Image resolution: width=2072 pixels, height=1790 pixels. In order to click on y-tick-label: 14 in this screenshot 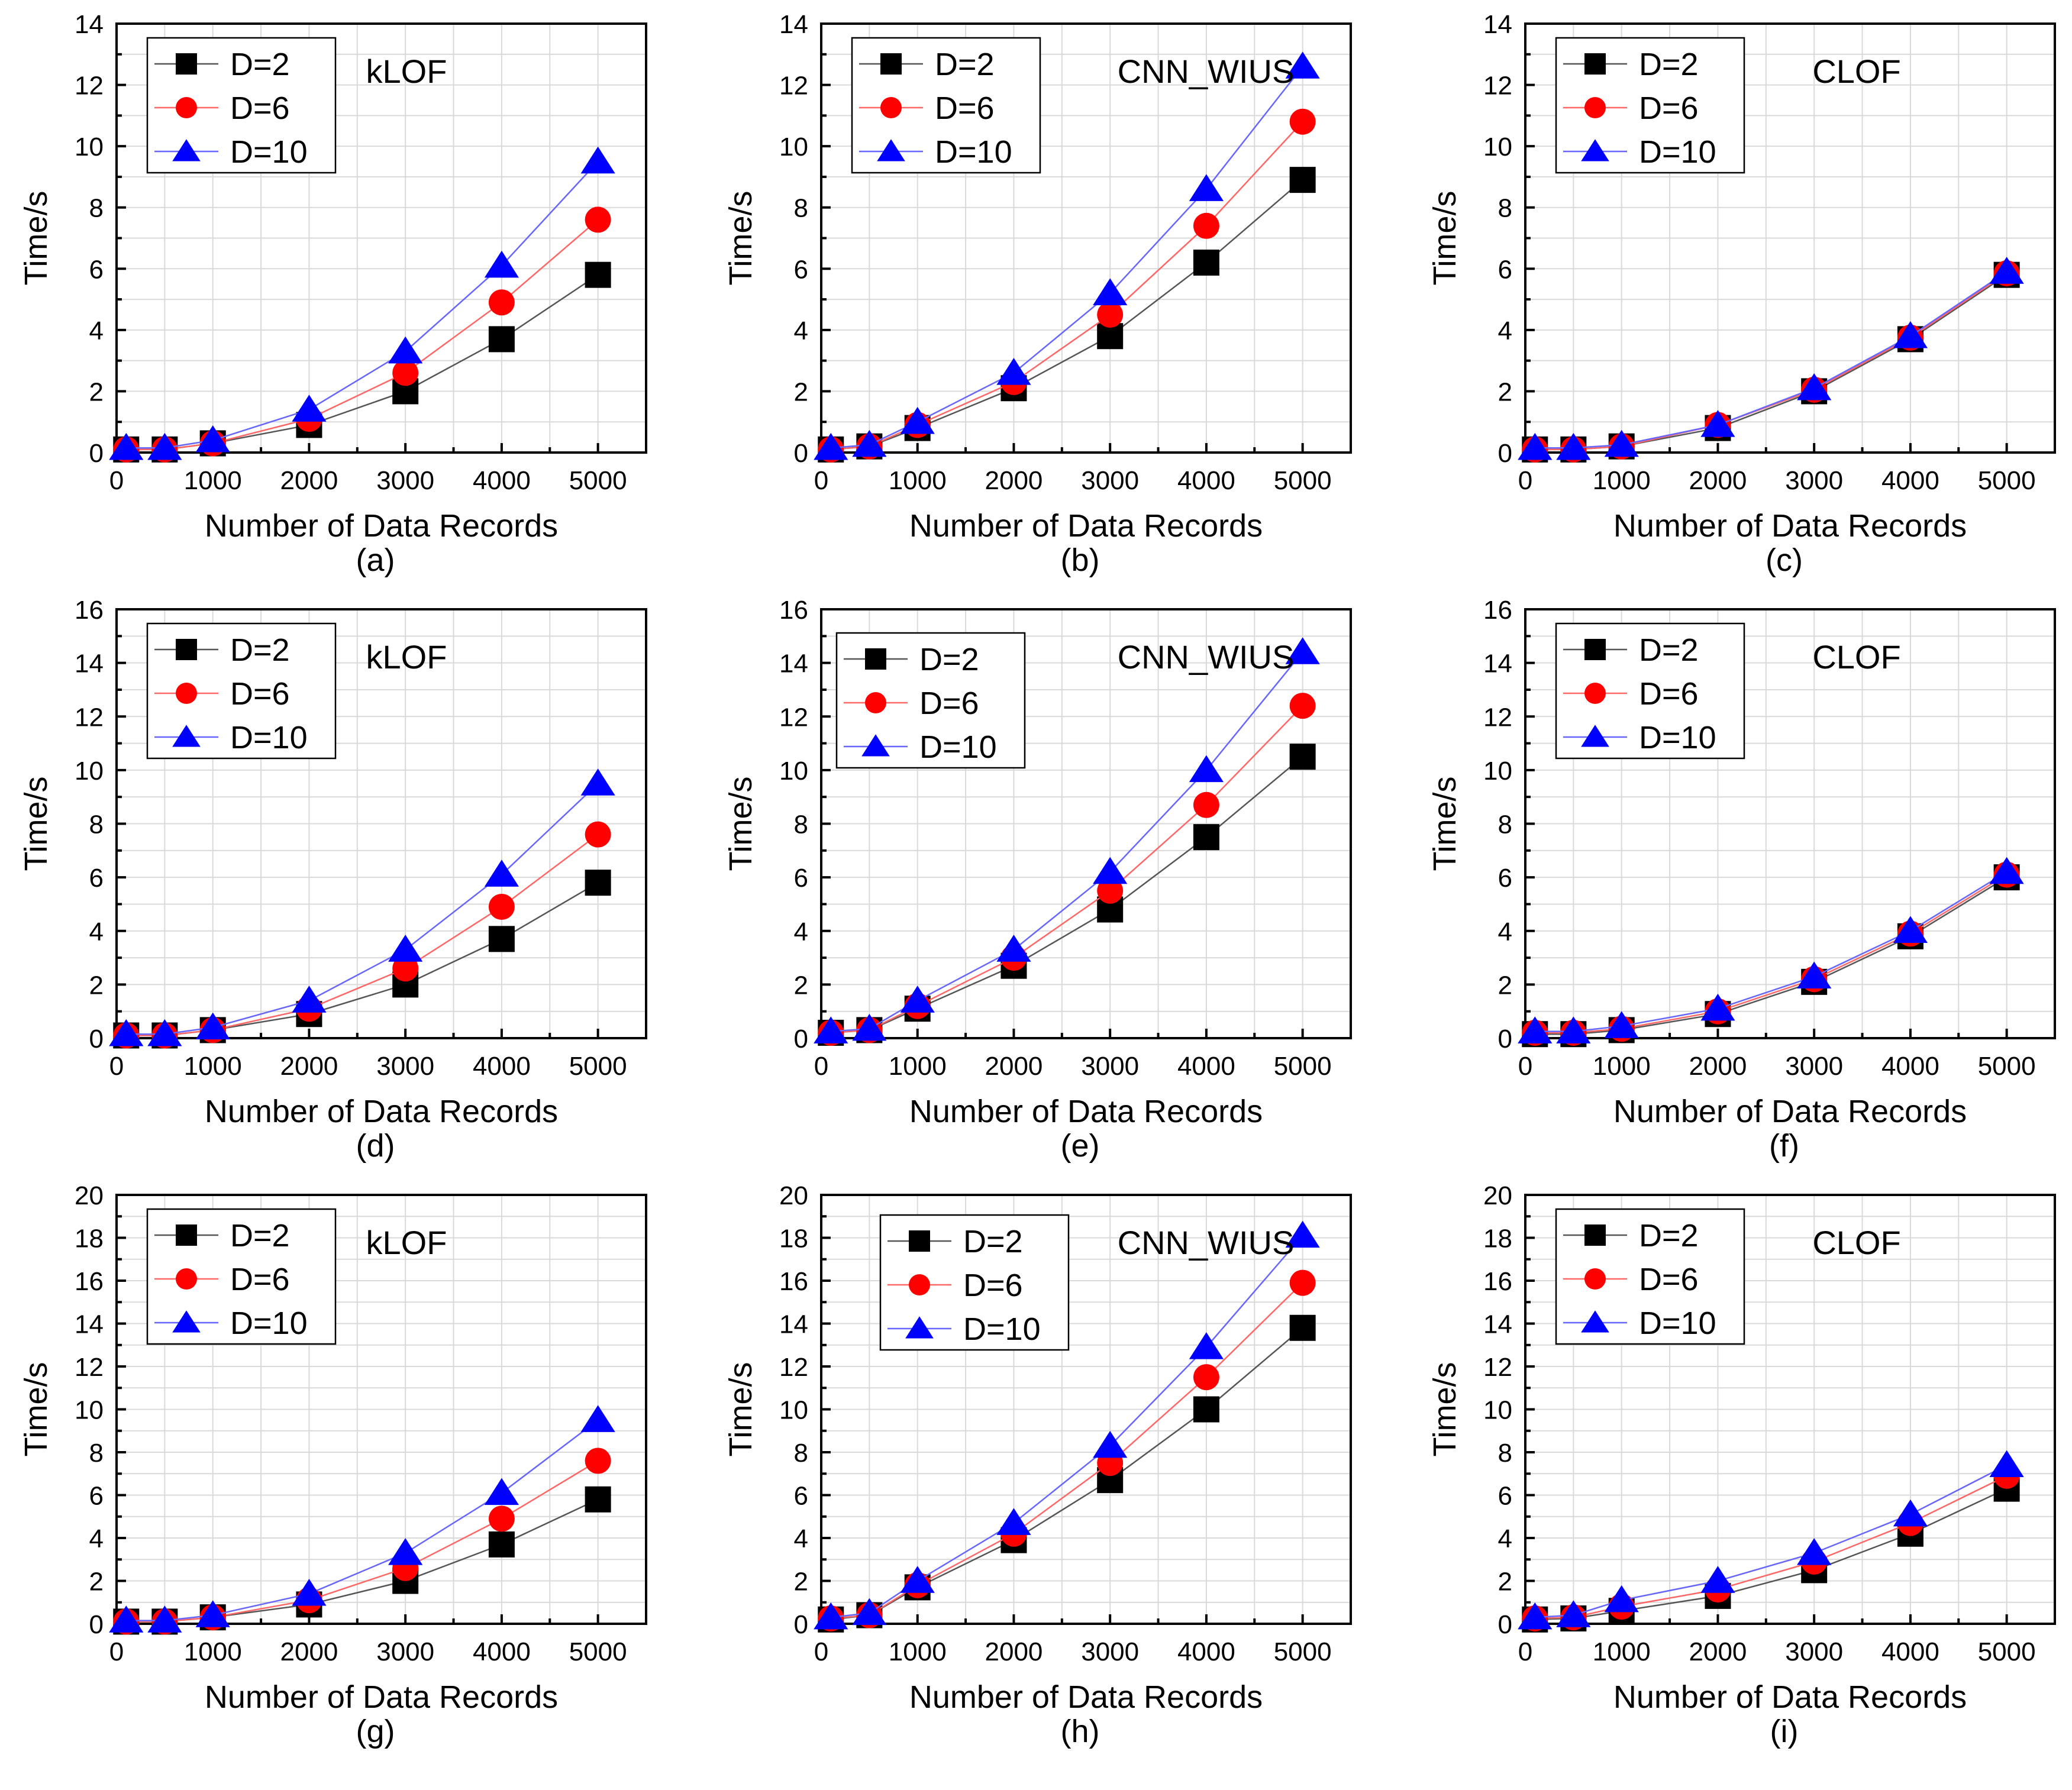, I will do `click(794, 664)`.